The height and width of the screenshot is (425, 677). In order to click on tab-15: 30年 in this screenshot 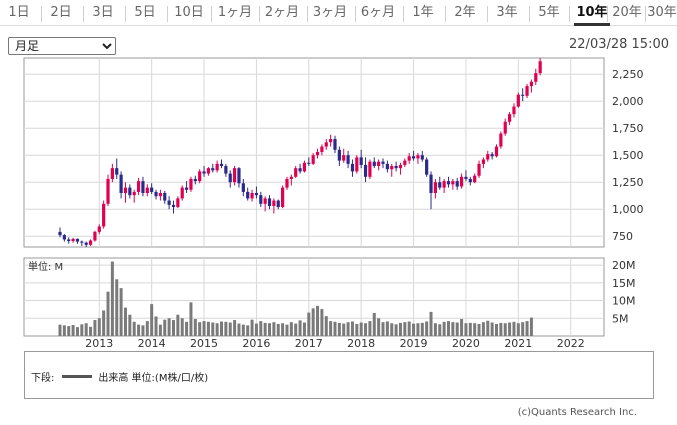, I will do `click(662, 12)`.